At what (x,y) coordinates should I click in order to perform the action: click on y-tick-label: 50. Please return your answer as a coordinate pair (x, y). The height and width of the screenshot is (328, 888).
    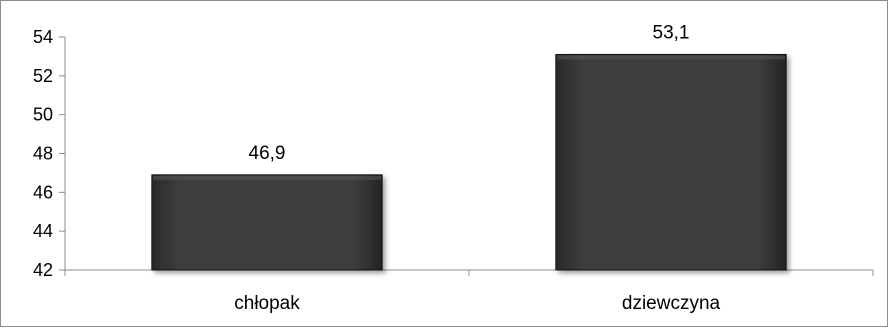
    Looking at the image, I should click on (43, 115).